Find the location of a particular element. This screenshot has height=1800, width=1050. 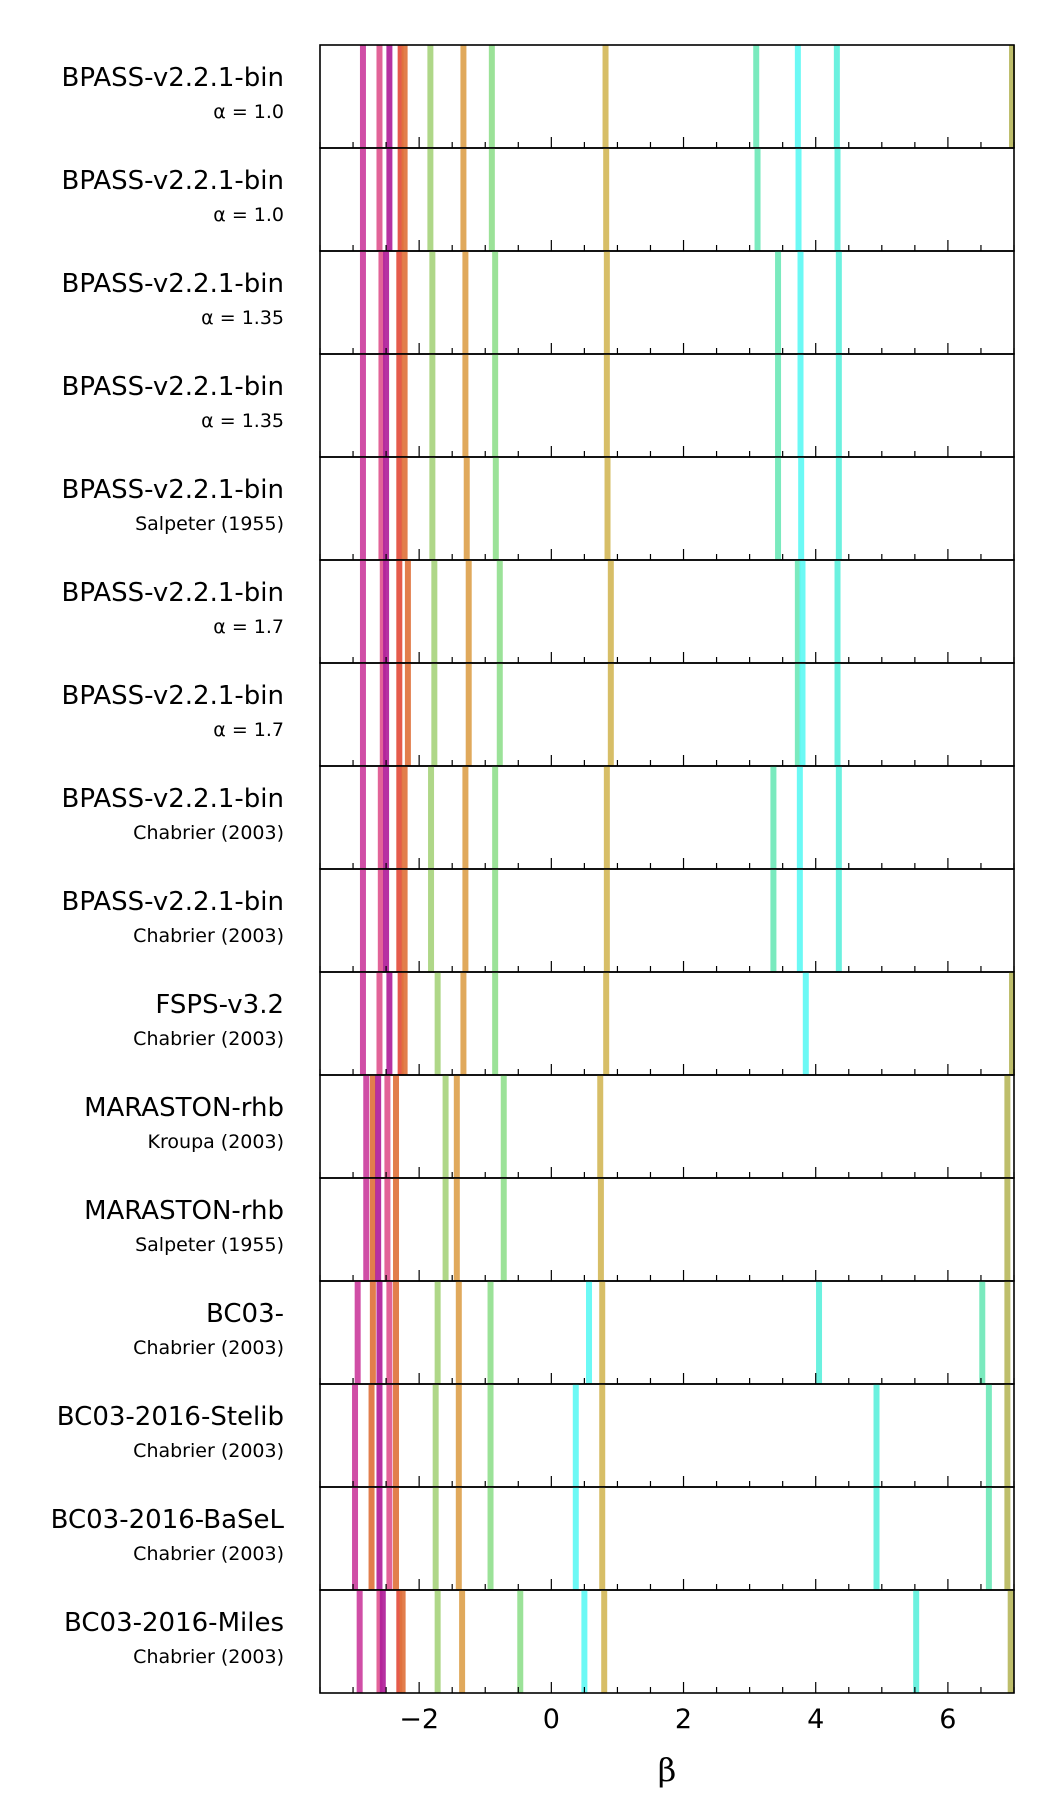

x-tick-label: −2 is located at coordinates (419, 1719).